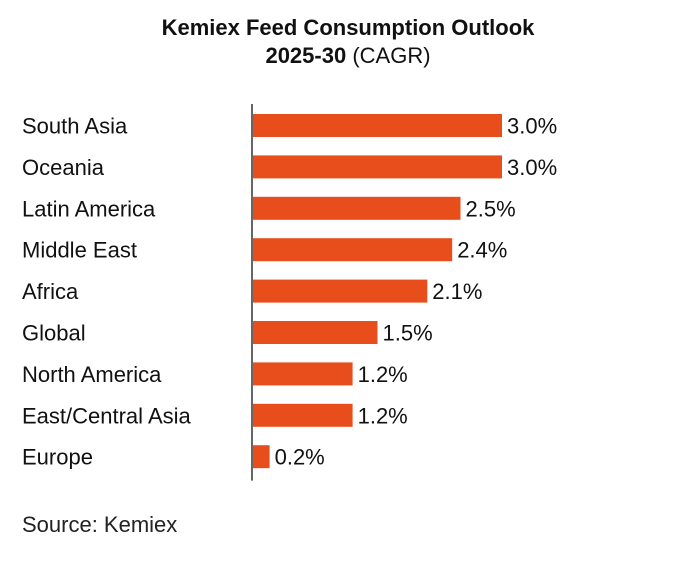 The image size is (696, 565). Describe the element at coordinates (391, 55) in the screenshot. I see `chart-subtitle-unit: (CAGR)` at that location.